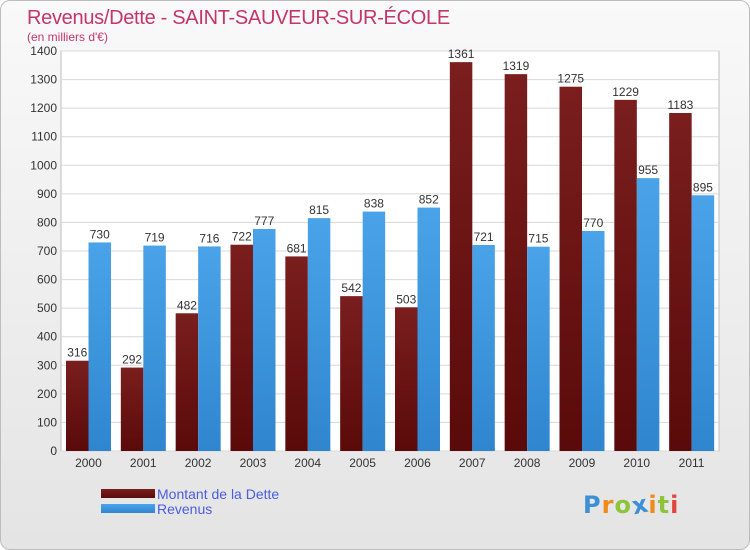 This screenshot has width=750, height=550. Describe the element at coordinates (67, 37) in the screenshot. I see `chart-subtitle: (en milliers d'€)` at that location.